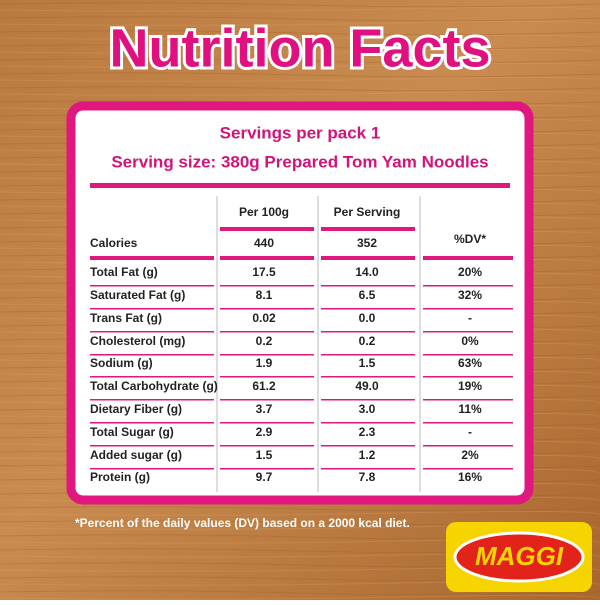 Image resolution: width=600 pixels, height=605 pixels. What do you see at coordinates (264, 363) in the screenshot?
I see `cell: 1.9` at bounding box center [264, 363].